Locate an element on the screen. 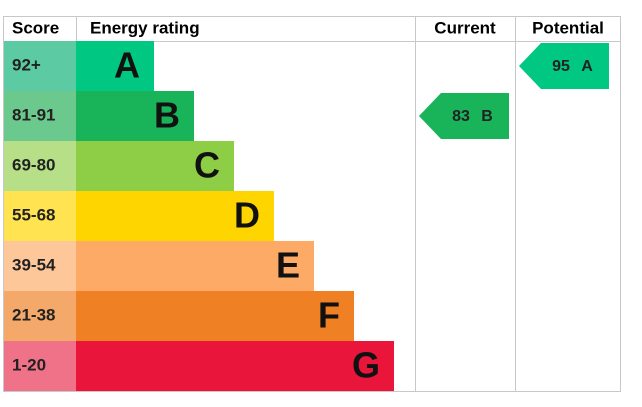  score-label: 92+ is located at coordinates (26, 64).